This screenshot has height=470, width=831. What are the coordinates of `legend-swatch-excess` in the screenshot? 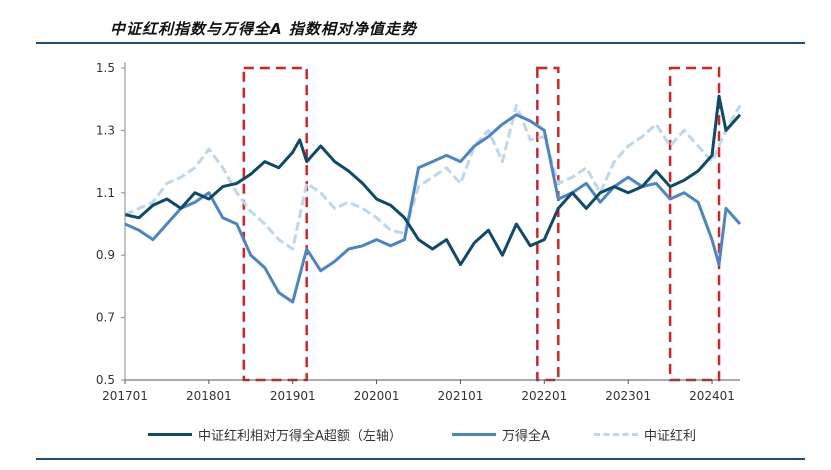 It's located at (170, 434).